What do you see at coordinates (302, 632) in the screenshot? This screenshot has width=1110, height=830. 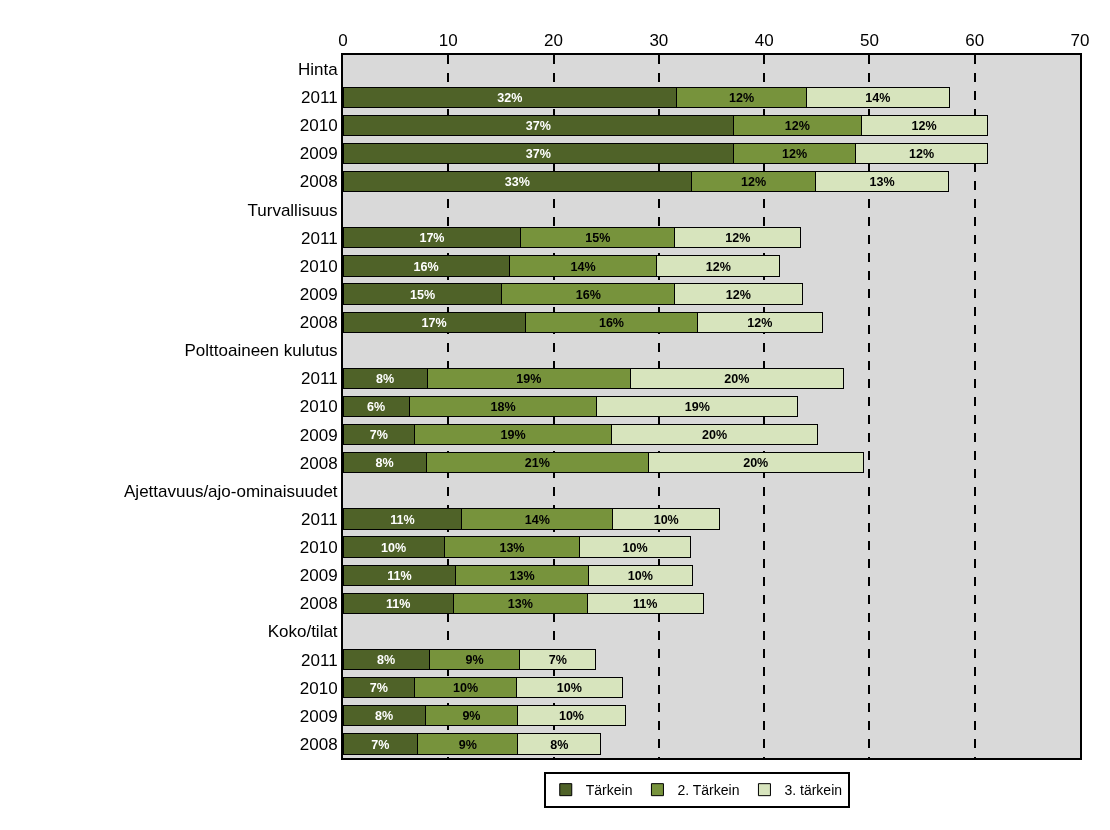 I see `y-tick-label: Koko/tilat` at bounding box center [302, 632].